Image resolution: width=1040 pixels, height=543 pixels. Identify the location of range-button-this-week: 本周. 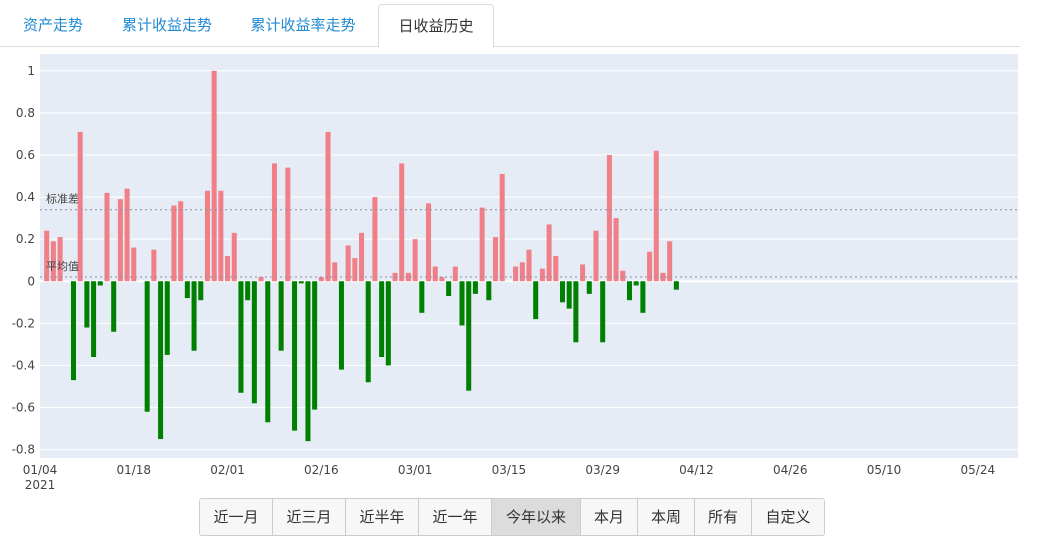
(666, 517).